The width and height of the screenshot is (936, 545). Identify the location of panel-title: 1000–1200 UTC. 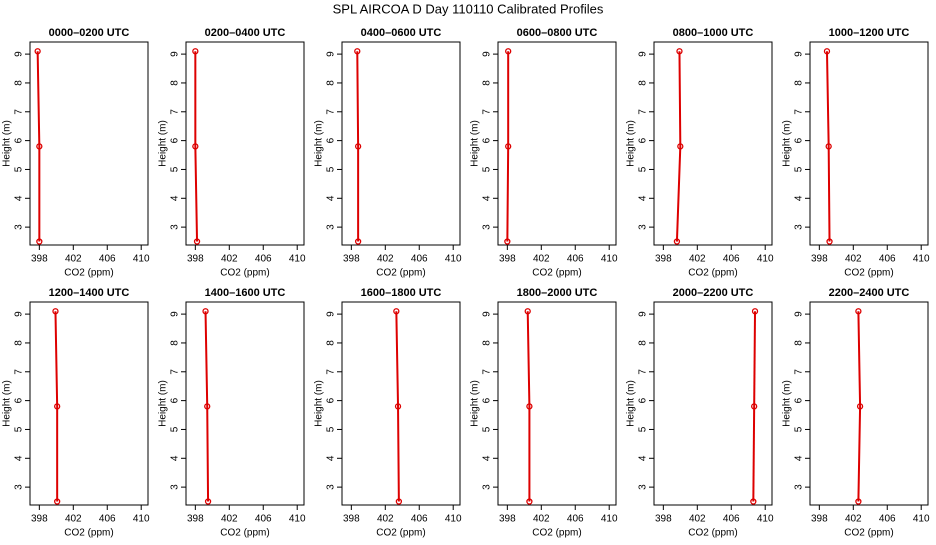
(869, 33).